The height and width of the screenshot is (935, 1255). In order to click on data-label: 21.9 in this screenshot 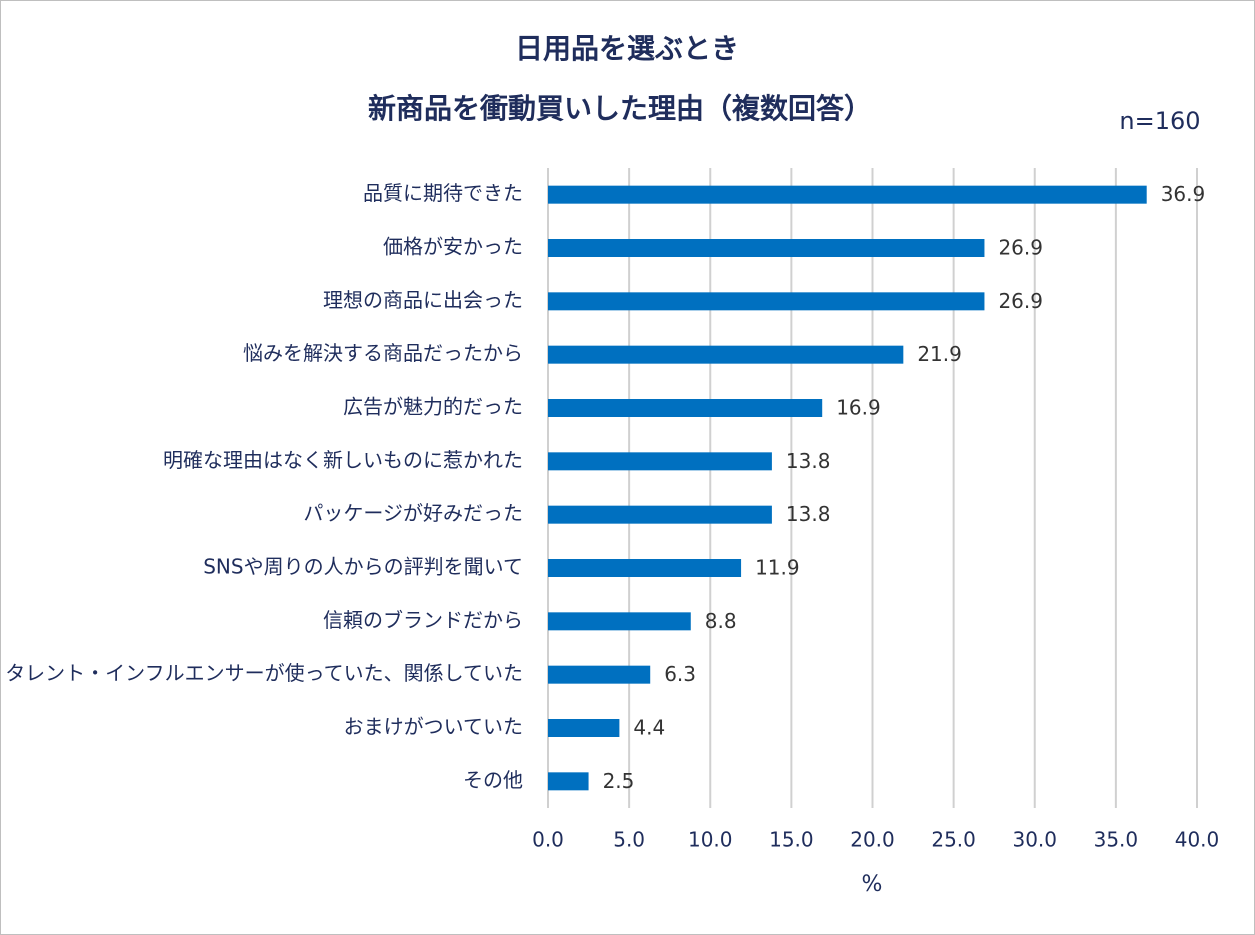, I will do `click(939, 354)`.